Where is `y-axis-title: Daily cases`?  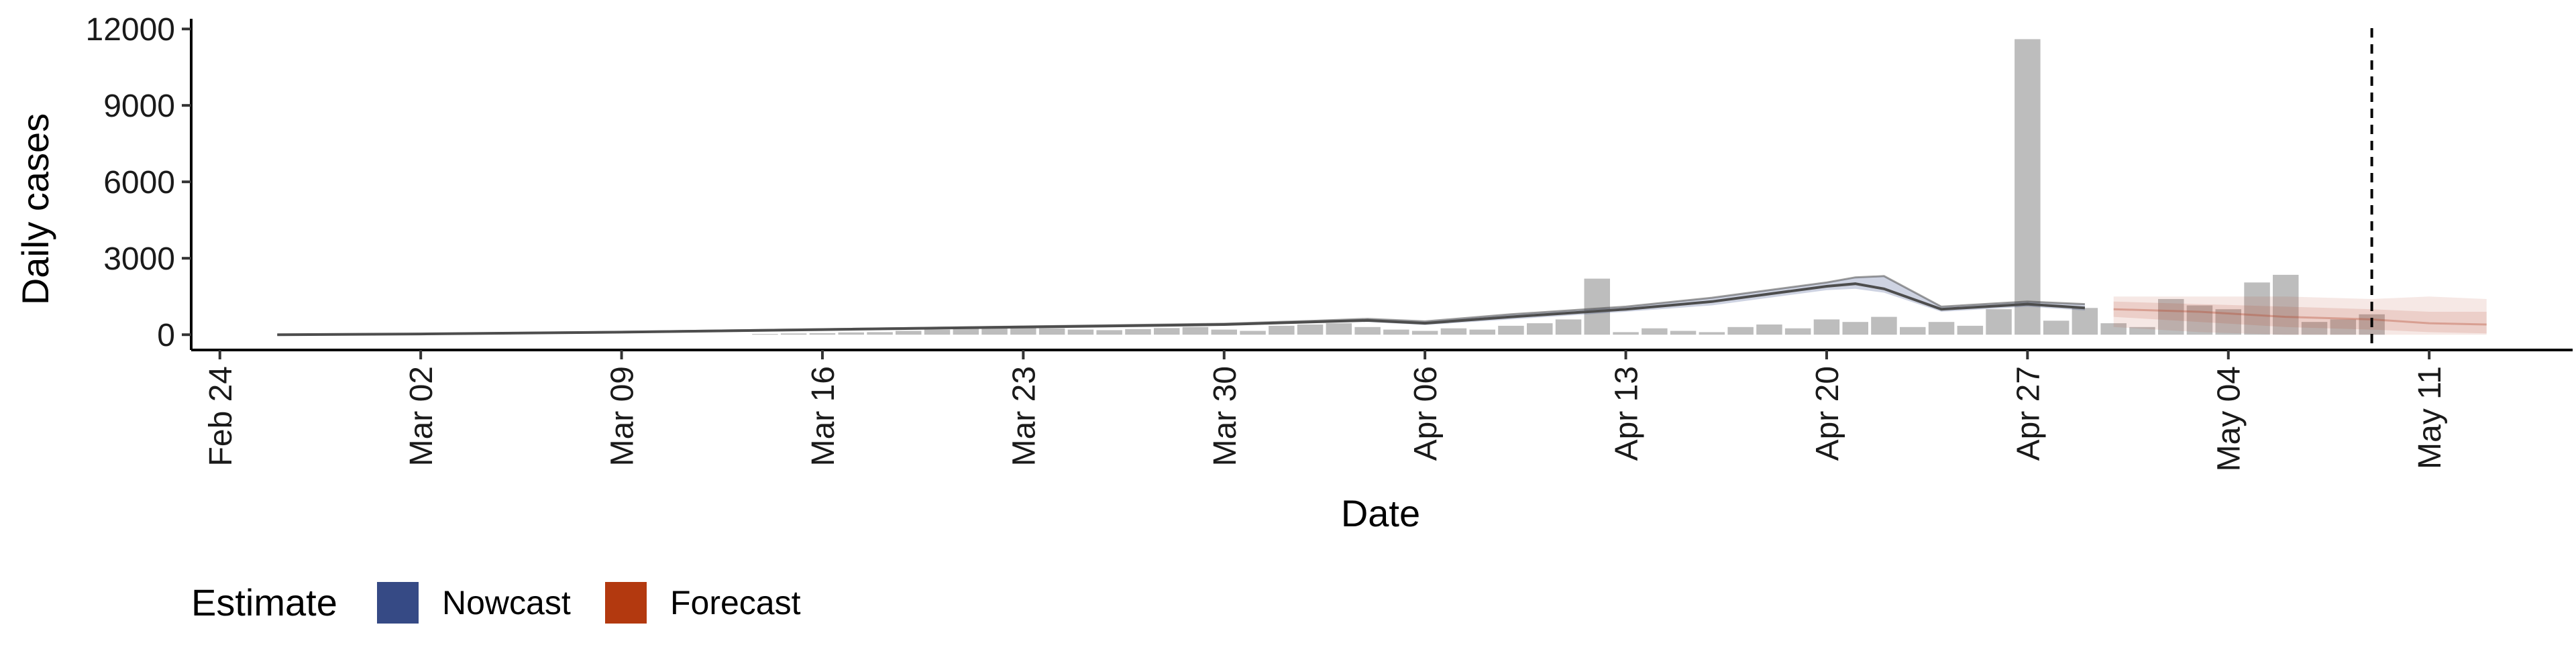 y-axis-title: Daily cases is located at coordinates (35, 209).